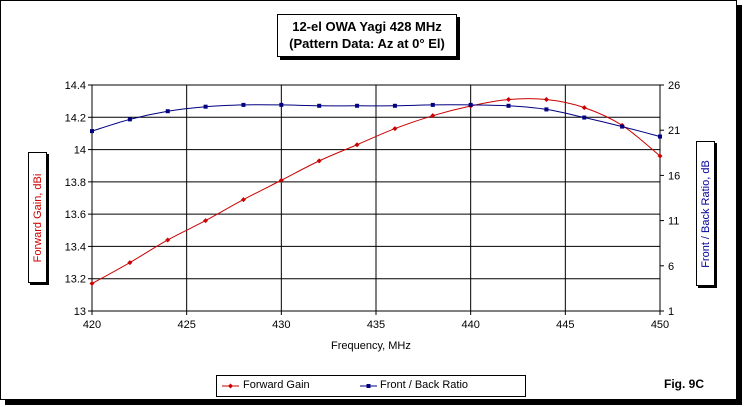 This screenshot has width=744, height=407. I want to click on legend: Forward Gain Front / Back Ratio, so click(371, 386).